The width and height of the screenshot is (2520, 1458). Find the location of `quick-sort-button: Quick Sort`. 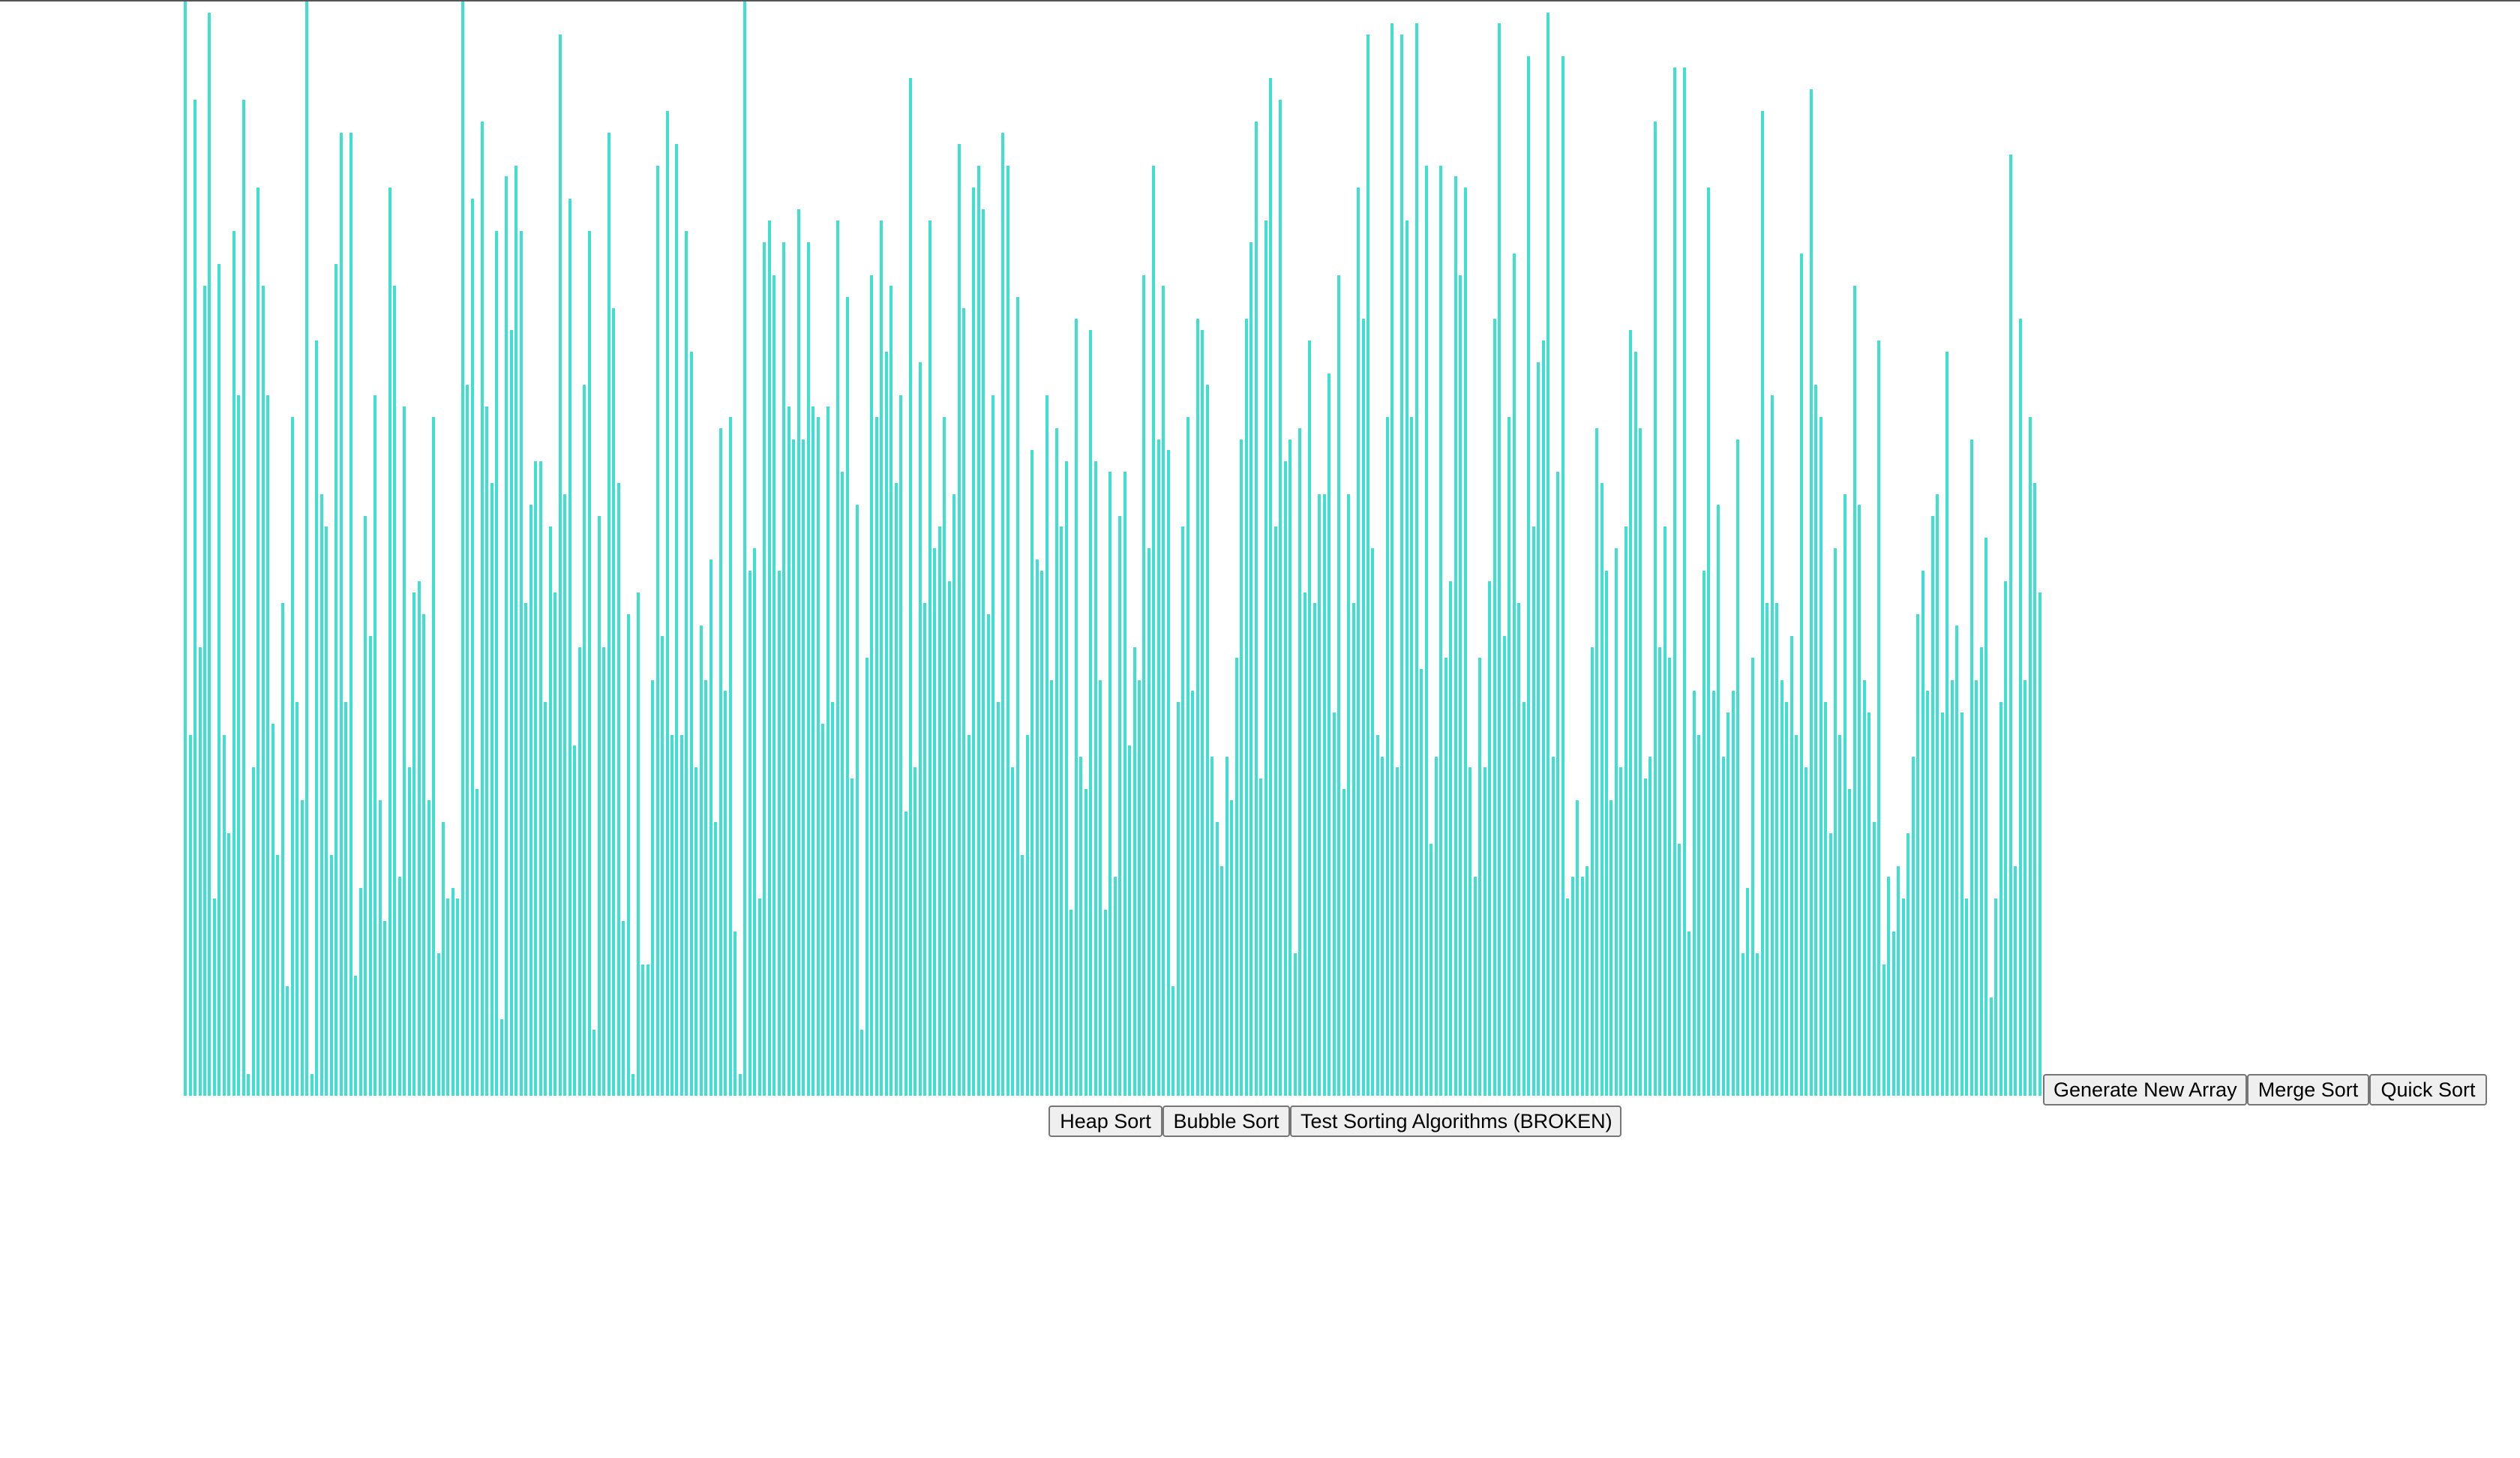

quick-sort-button: Quick Sort is located at coordinates (2428, 1090).